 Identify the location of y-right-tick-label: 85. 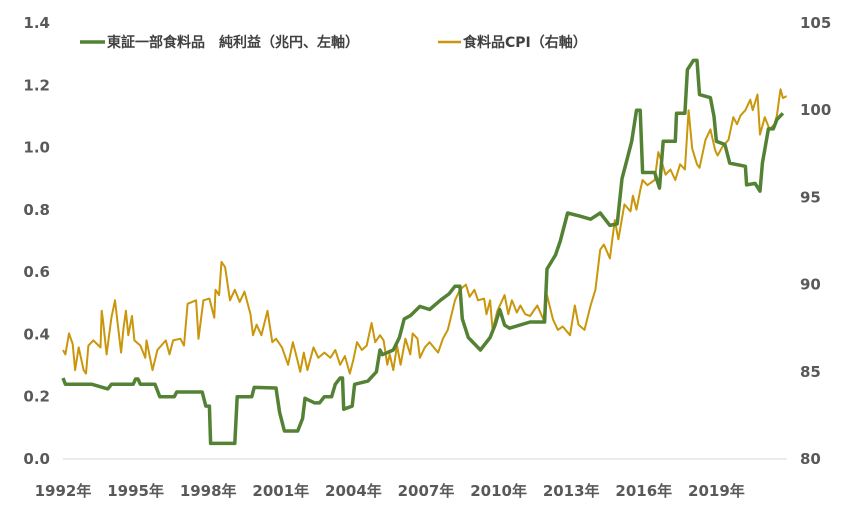
(810, 372).